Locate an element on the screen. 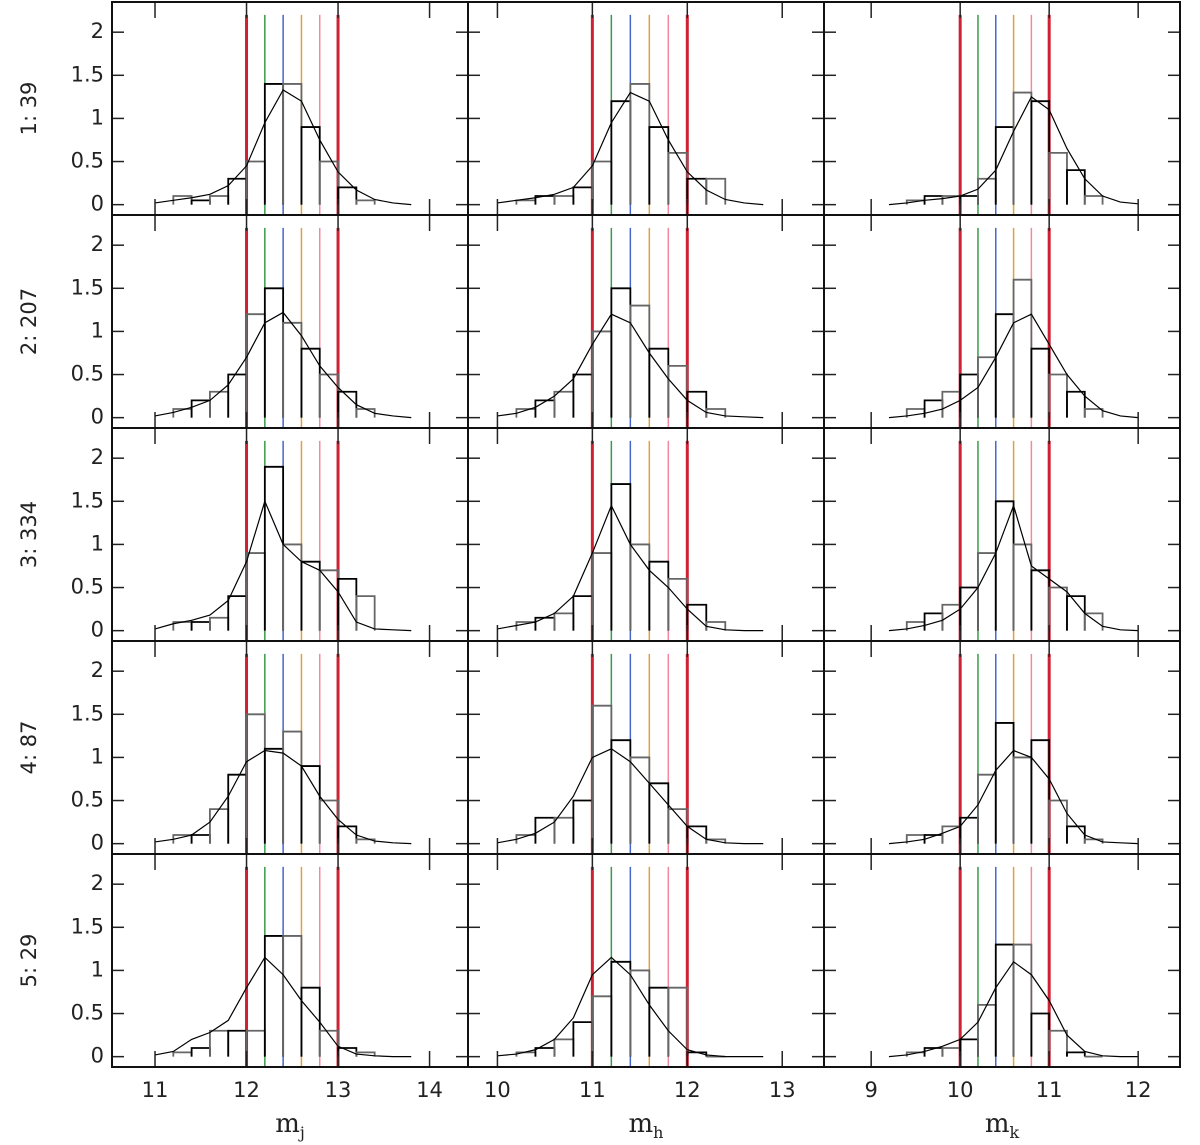 The width and height of the screenshot is (1200, 1145). x-tick-label: 13 is located at coordinates (338, 1090).